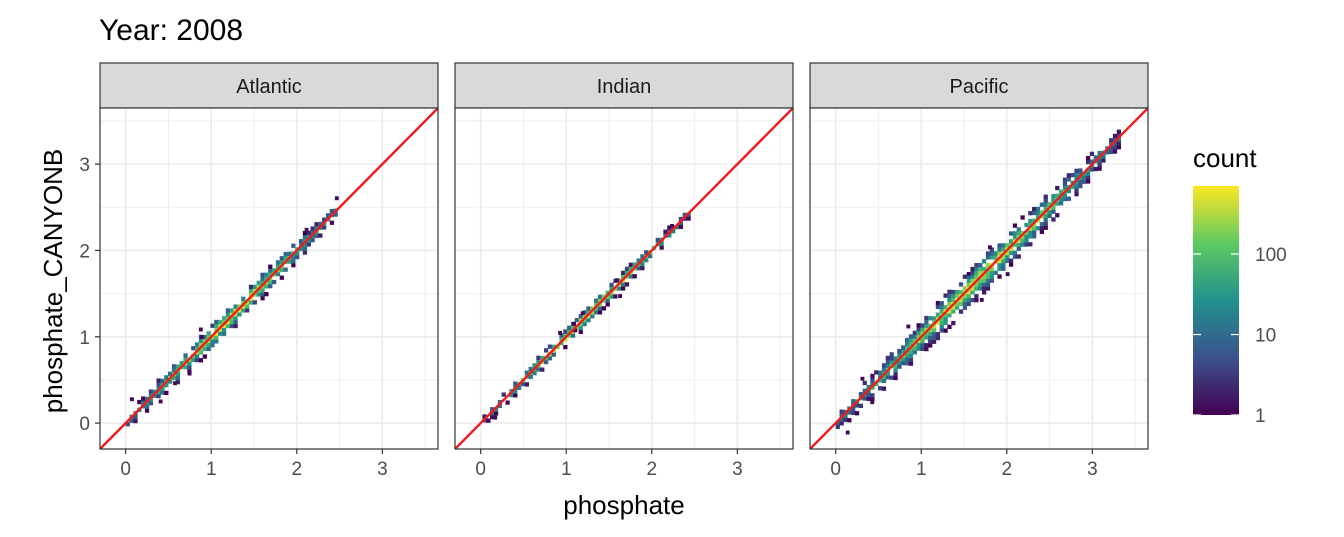 The height and width of the screenshot is (537, 1344). Describe the element at coordinates (125, 469) in the screenshot. I see `x-tick-label: 0` at that location.